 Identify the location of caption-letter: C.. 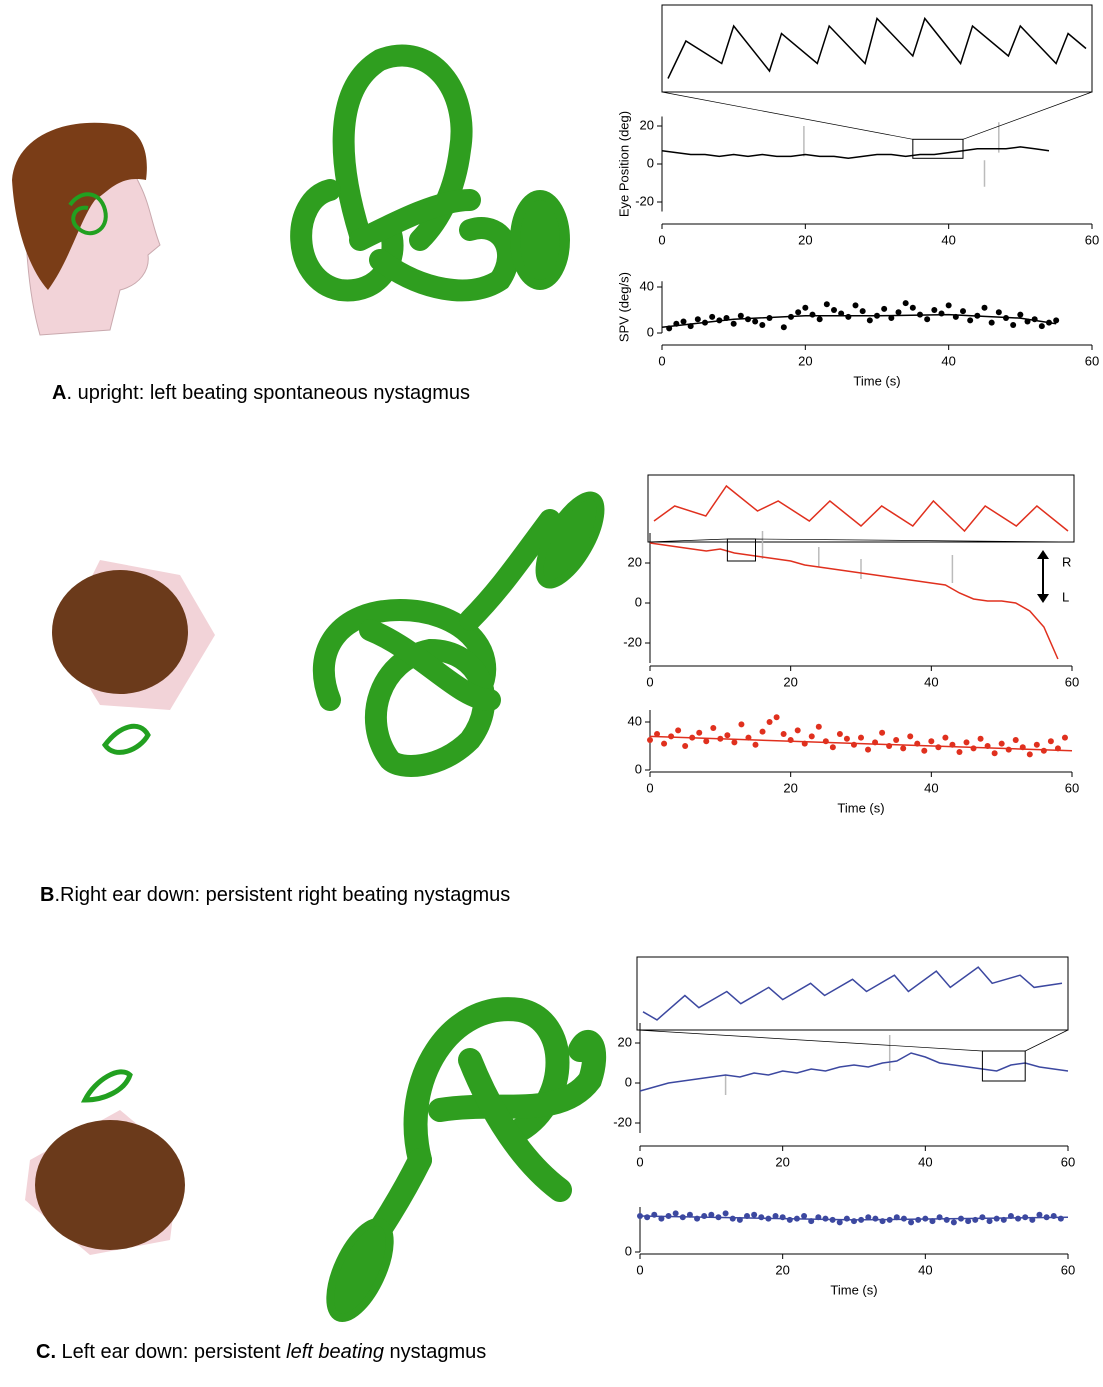
(46, 1352).